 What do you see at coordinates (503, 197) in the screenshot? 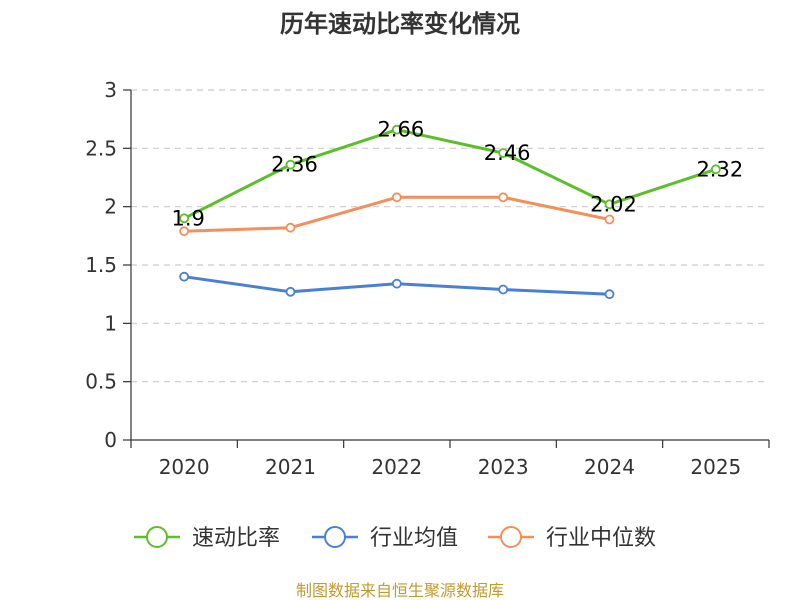
I see `point-s2-2023` at bounding box center [503, 197].